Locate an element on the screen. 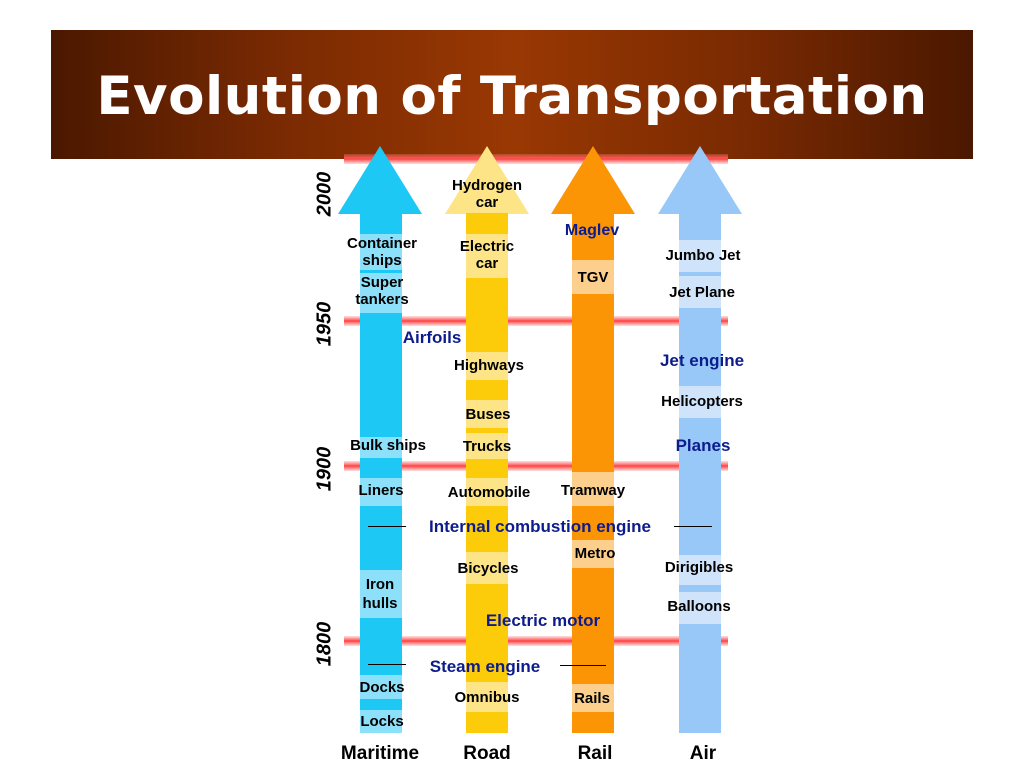 This screenshot has height=768, width=1024. maritime-segment-locks is located at coordinates (381, 721).